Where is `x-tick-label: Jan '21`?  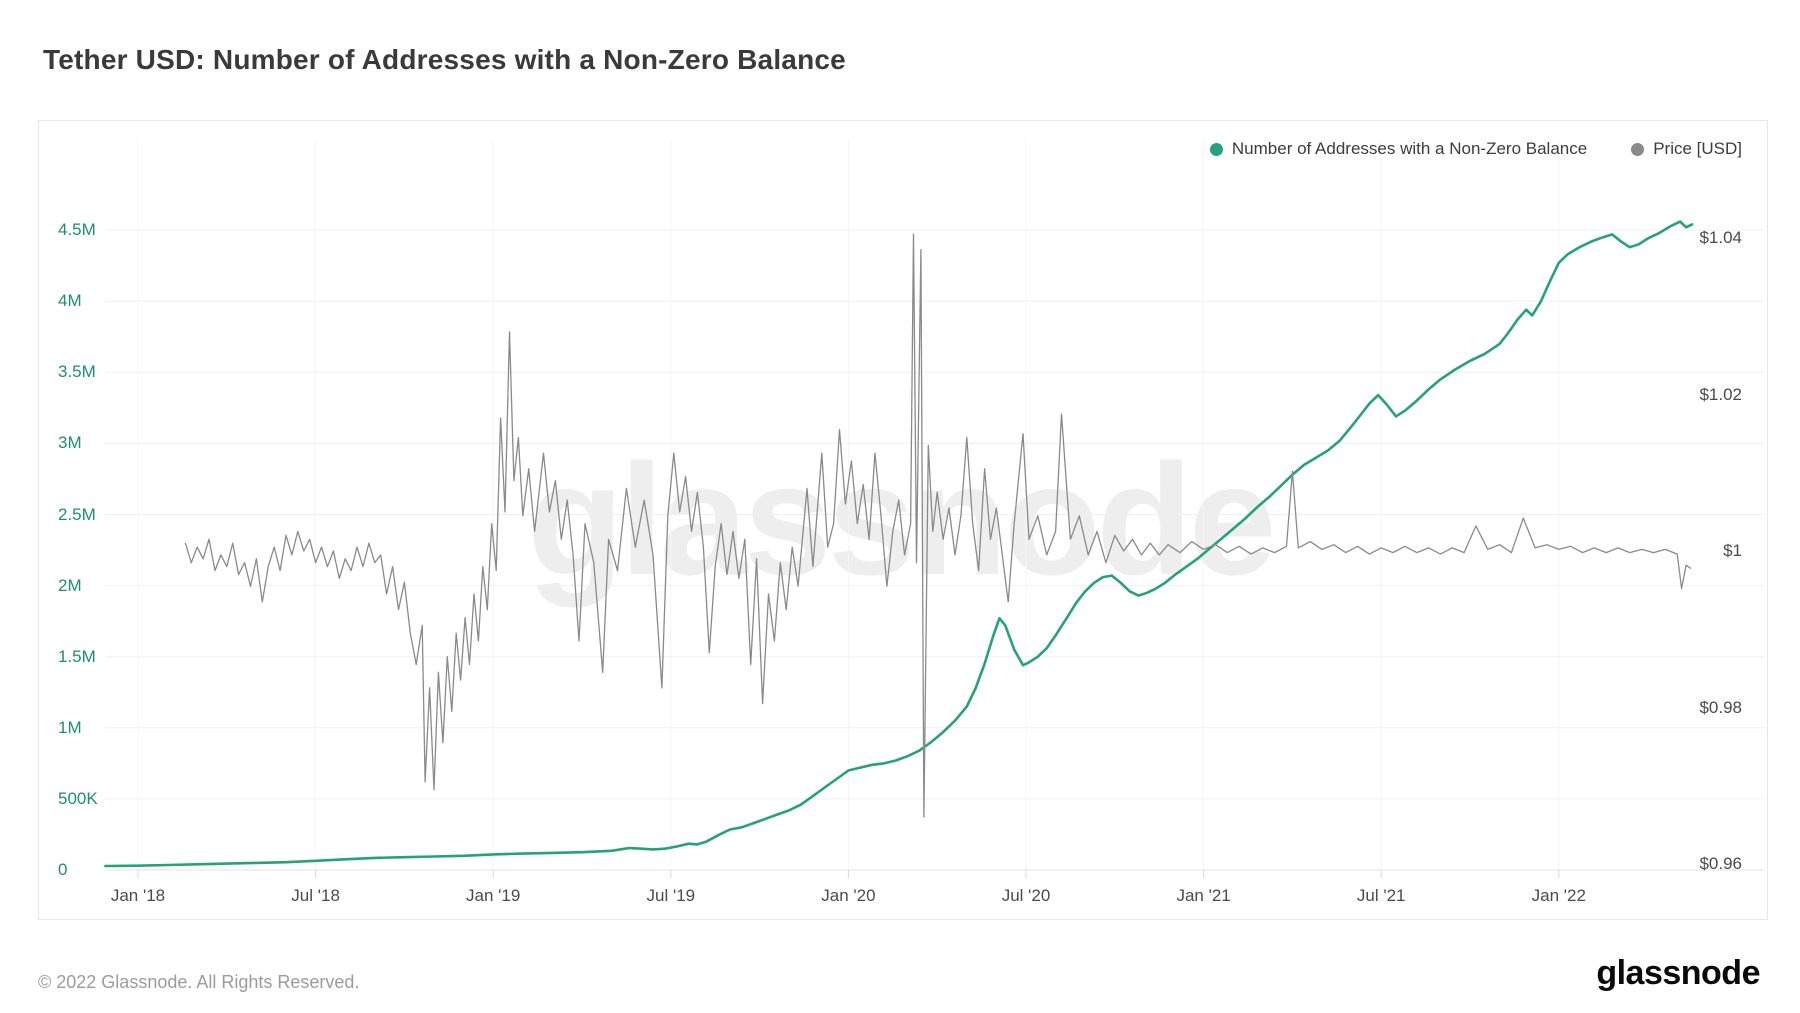 x-tick-label: Jan '21 is located at coordinates (1203, 895).